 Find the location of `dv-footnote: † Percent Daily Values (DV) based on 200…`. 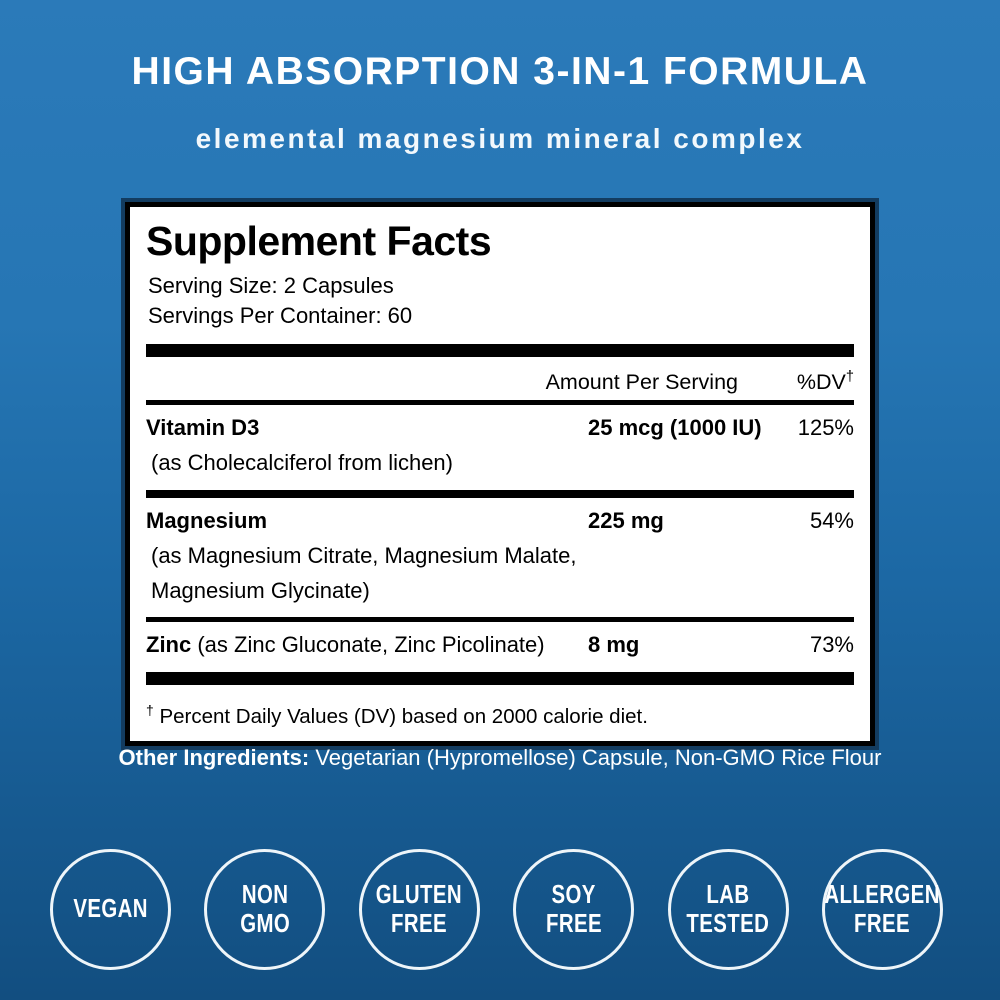

dv-footnote: † Percent Daily Values (DV) based on 200… is located at coordinates (397, 715).